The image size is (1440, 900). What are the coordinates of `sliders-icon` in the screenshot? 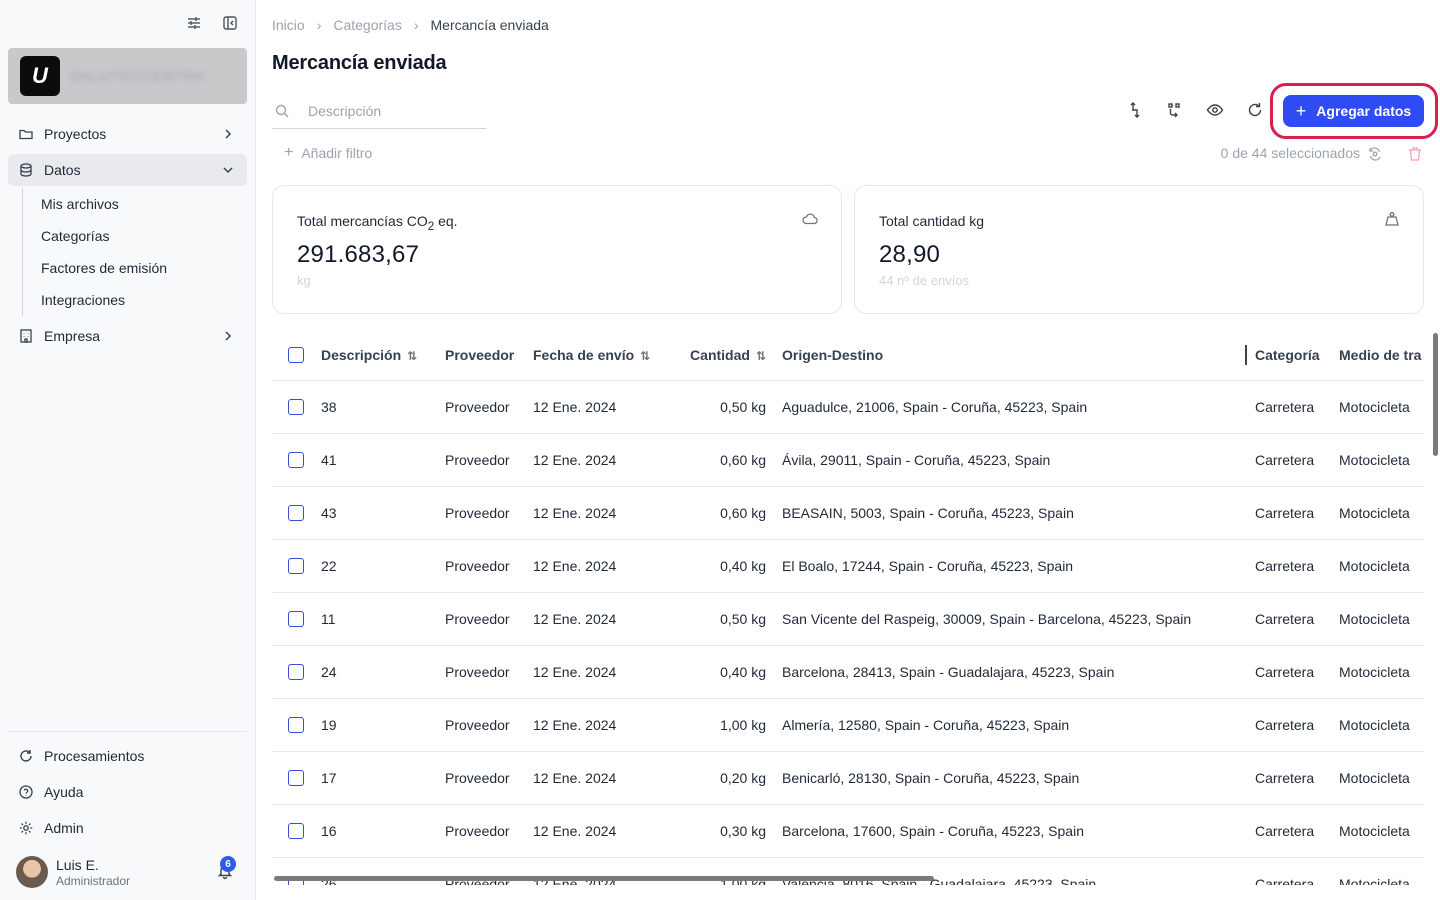 It's located at (194, 23).